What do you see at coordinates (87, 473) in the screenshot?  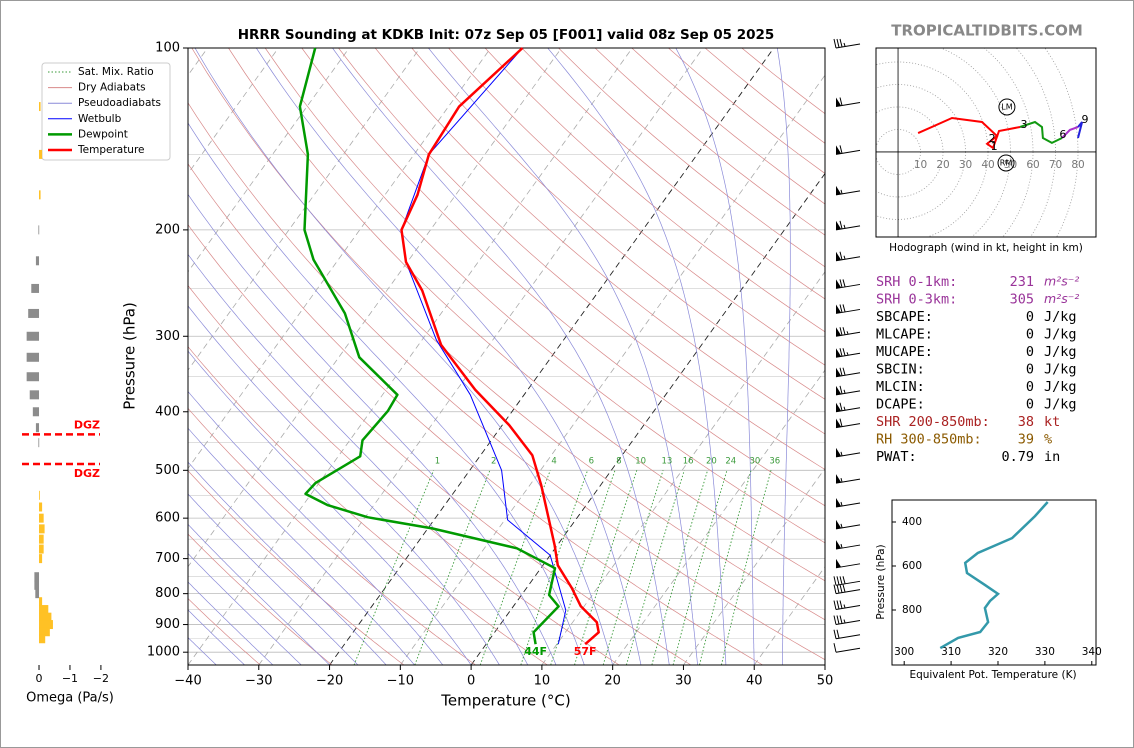 I see `dgz-label: DGZ` at bounding box center [87, 473].